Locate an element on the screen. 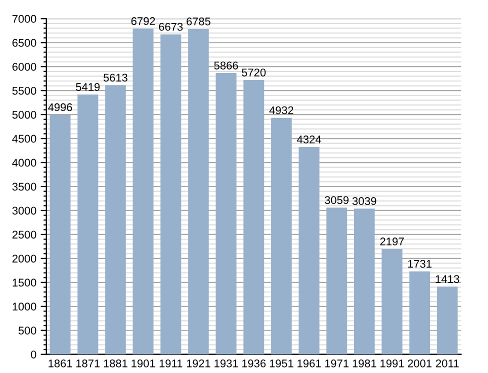 The height and width of the screenshot is (373, 488). data-label: 6673 is located at coordinates (171, 26).